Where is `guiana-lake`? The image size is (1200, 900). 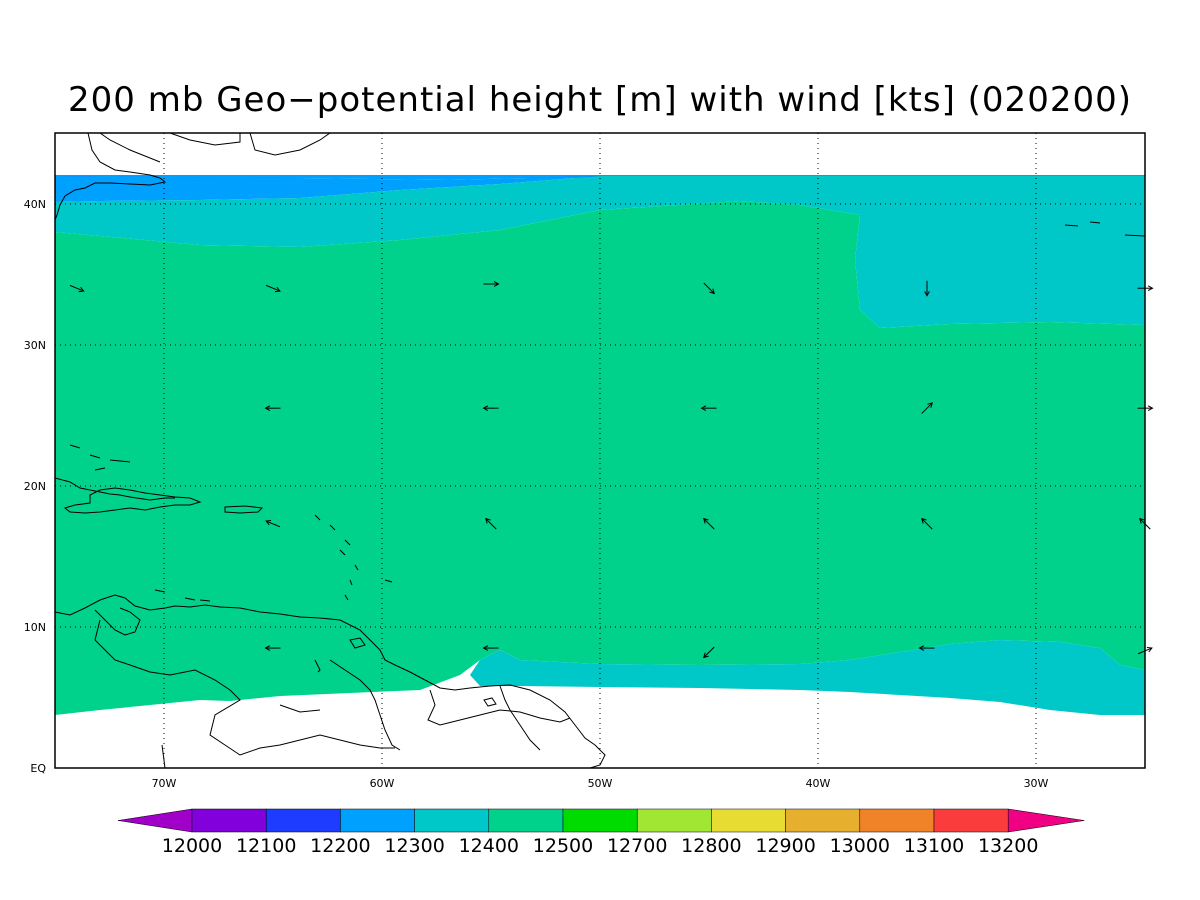
guiana-lake is located at coordinates (490, 702).